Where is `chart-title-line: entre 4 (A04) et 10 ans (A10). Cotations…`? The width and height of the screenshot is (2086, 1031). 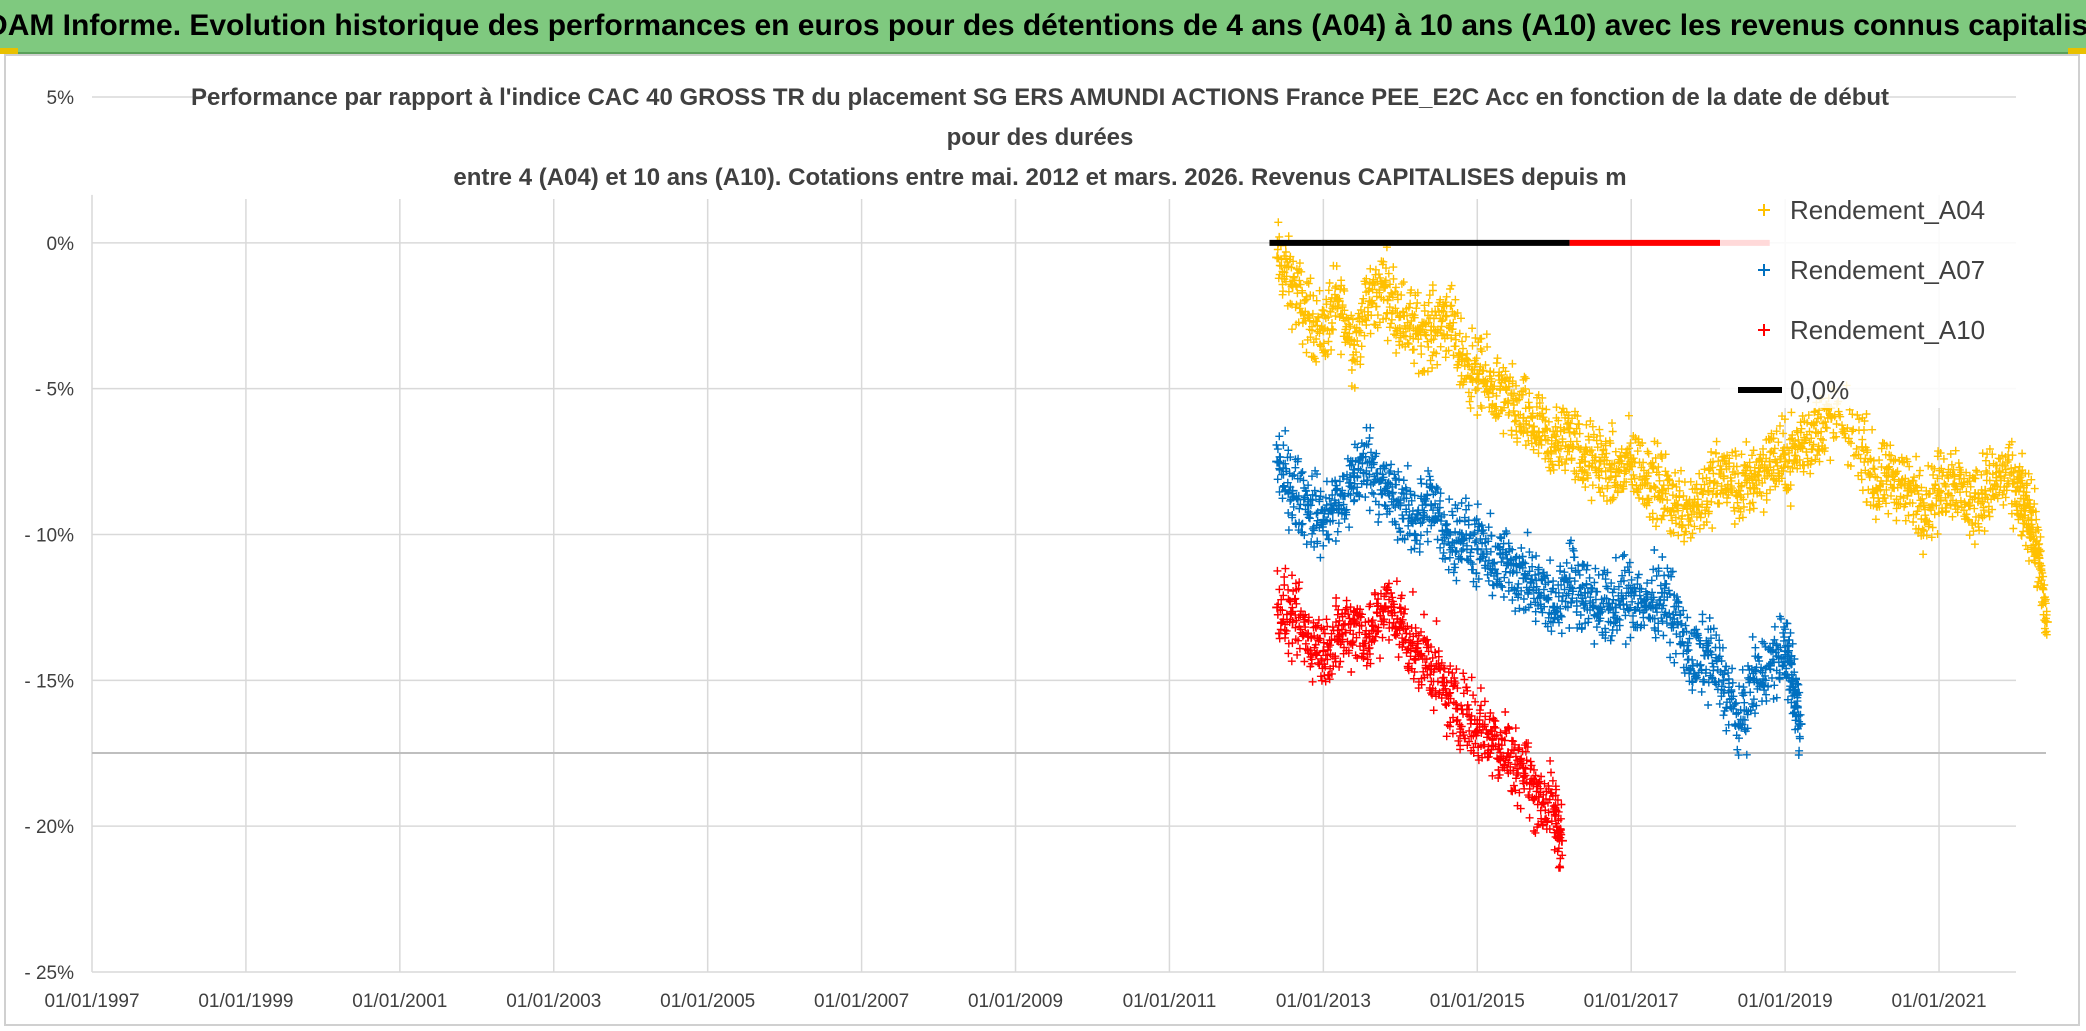 chart-title-line: entre 4 (A04) et 10 ans (A10). Cotations… is located at coordinates (1039, 177).